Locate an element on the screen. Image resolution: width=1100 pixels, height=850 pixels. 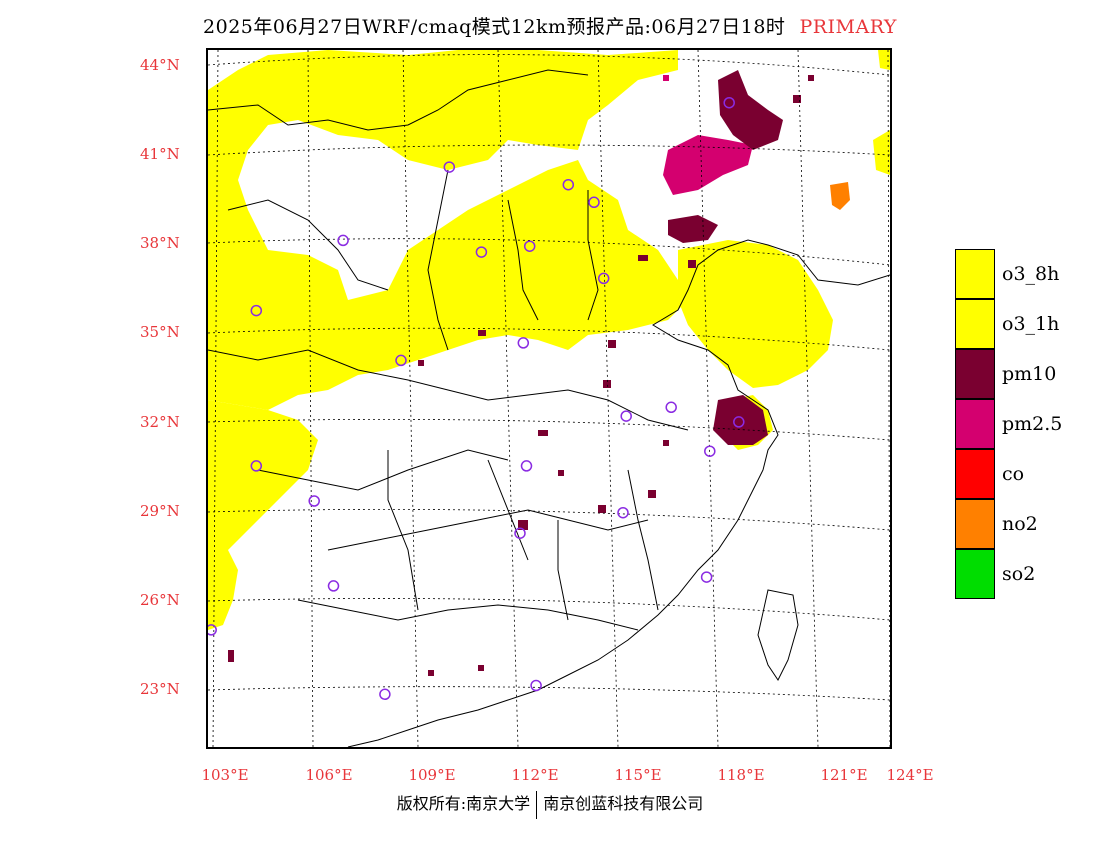
no2-layer is located at coordinates (840, 196).